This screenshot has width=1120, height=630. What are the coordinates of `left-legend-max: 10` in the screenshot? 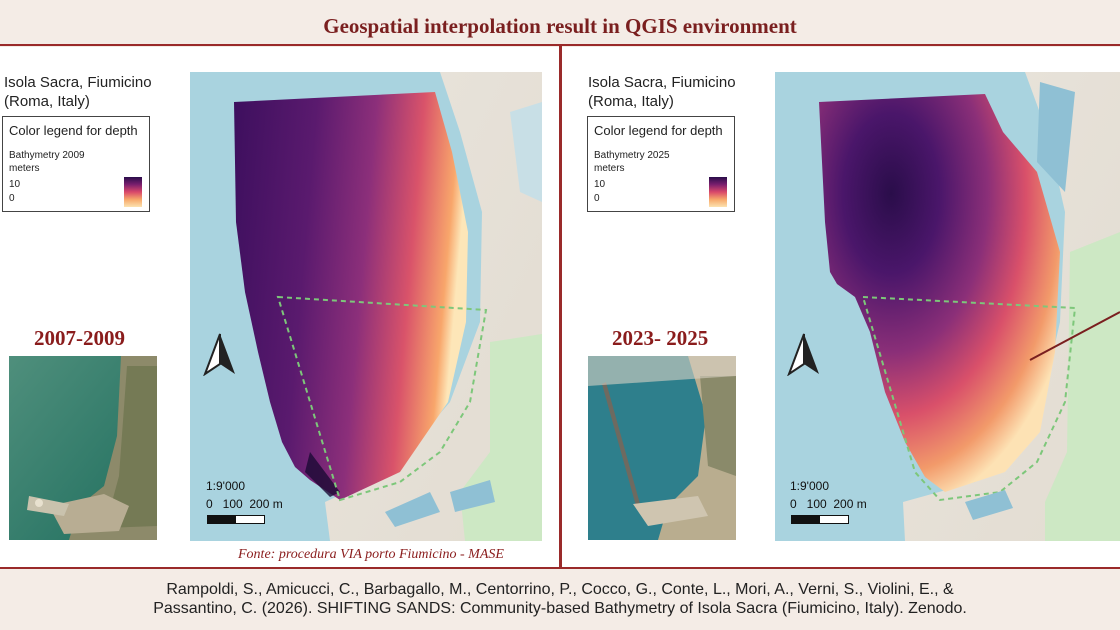 It's located at (15, 184).